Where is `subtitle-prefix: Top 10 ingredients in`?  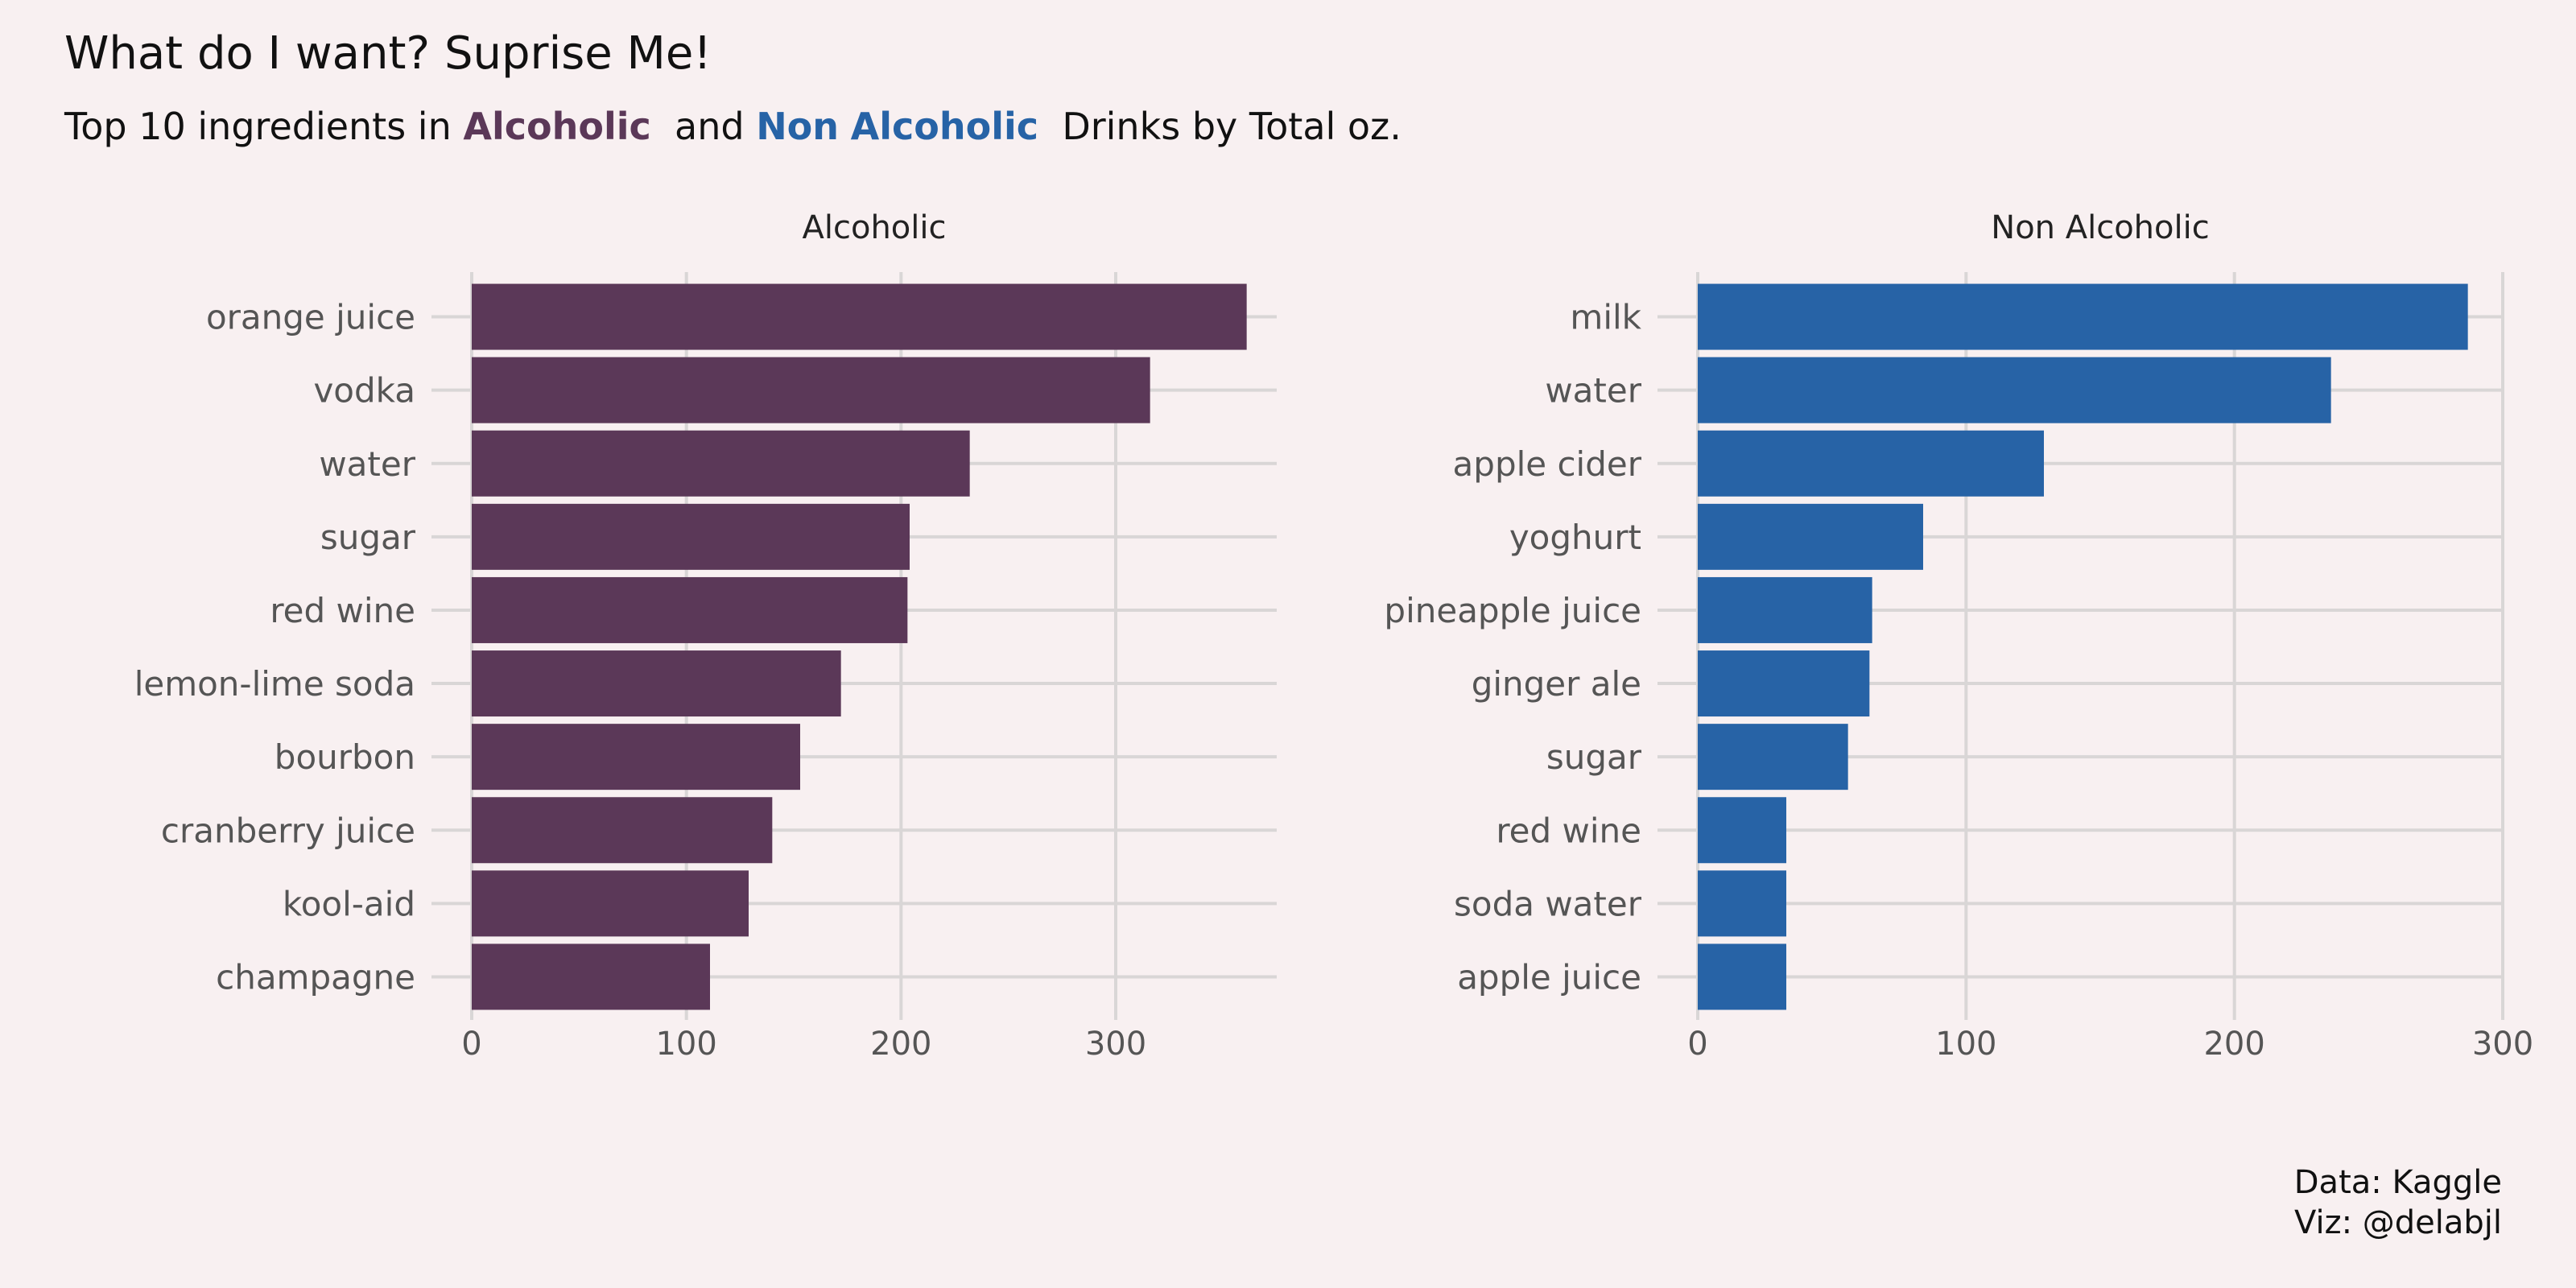
subtitle-prefix: Top 10 ingredients in is located at coordinates (264, 126).